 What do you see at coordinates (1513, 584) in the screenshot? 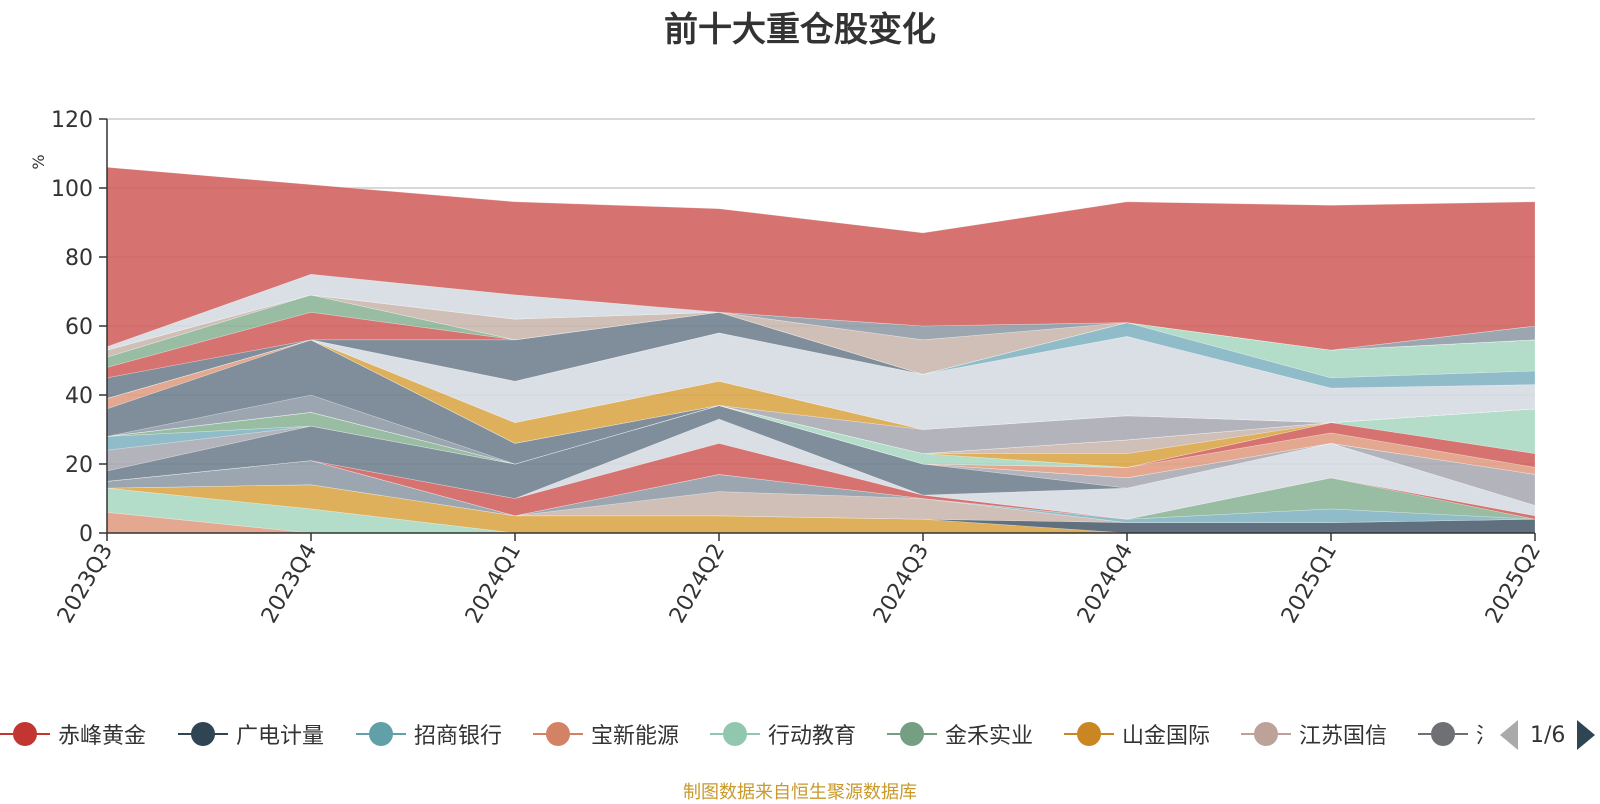
I see `x-tick-label: 2025Q2` at bounding box center [1513, 584].